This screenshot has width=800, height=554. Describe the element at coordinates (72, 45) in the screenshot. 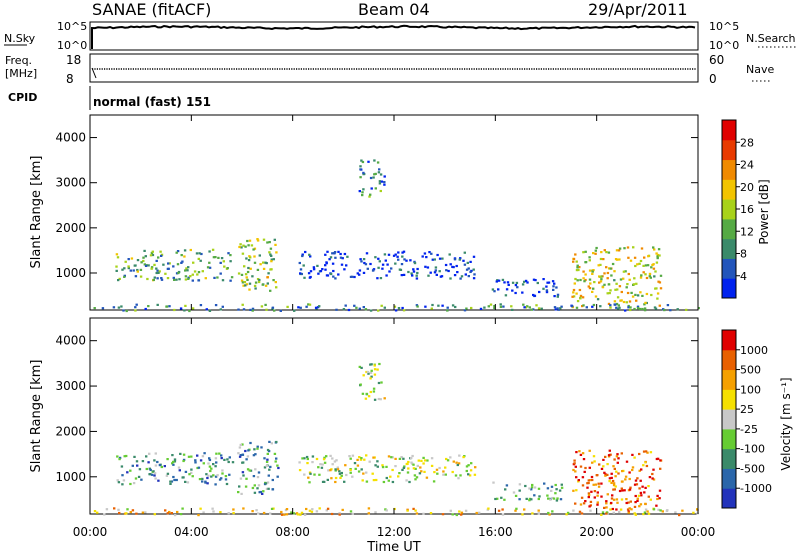

I see `nsky-tick-bottom: 10^0` at that location.